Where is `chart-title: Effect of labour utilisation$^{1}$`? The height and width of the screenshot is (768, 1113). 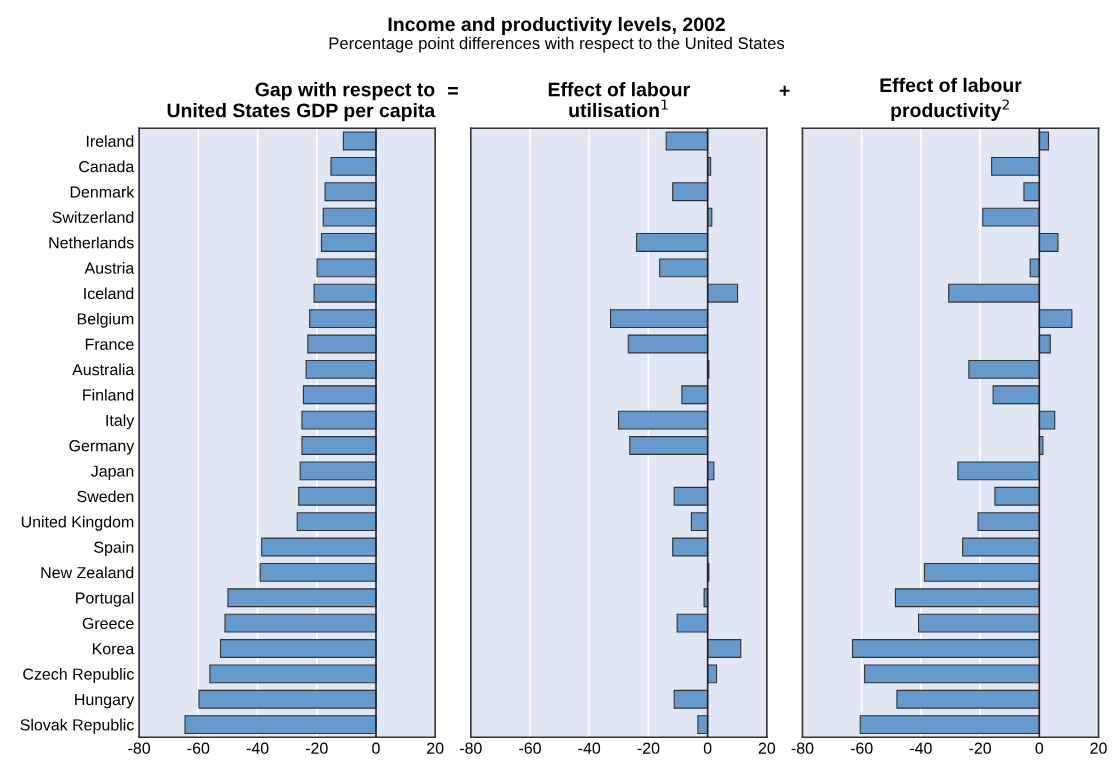 chart-title: Effect of labour utilisation$^{1}$ is located at coordinates (619, 100).